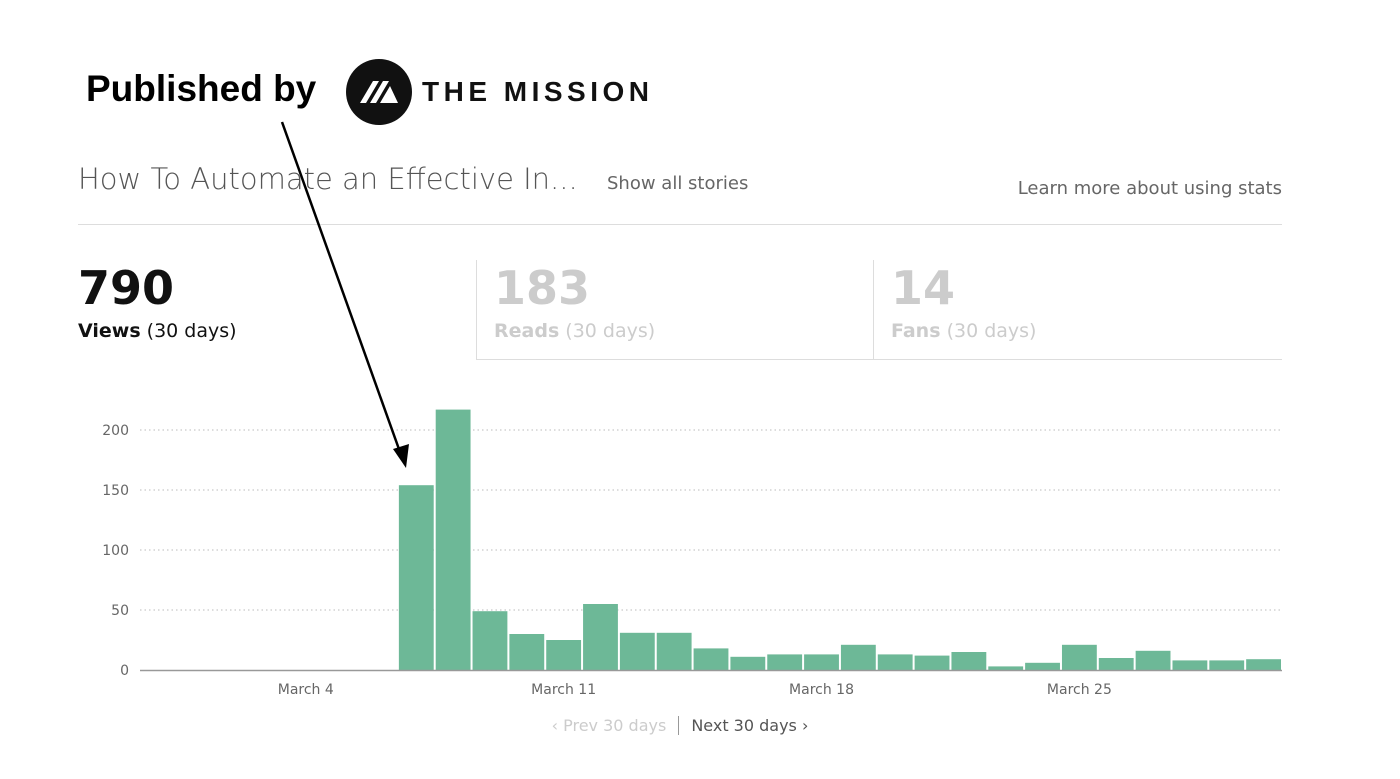  What do you see at coordinates (306, 690) in the screenshot?
I see `x-tick-label: March 4` at bounding box center [306, 690].